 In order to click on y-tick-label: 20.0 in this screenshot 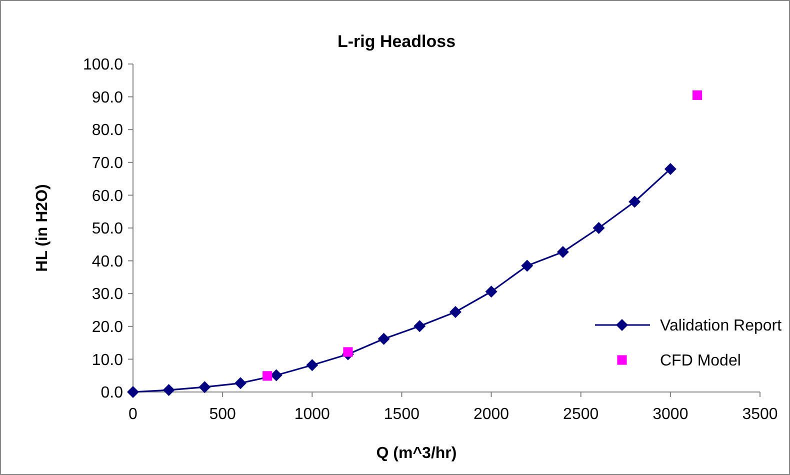, I will do `click(108, 327)`.